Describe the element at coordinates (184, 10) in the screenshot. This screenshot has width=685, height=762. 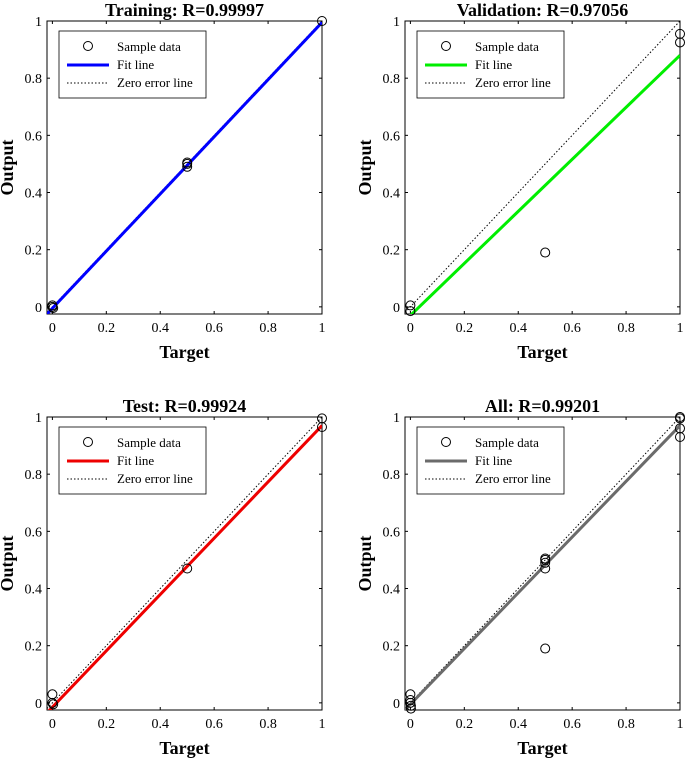
I see `chart-title: Training: R=0.99997` at that location.